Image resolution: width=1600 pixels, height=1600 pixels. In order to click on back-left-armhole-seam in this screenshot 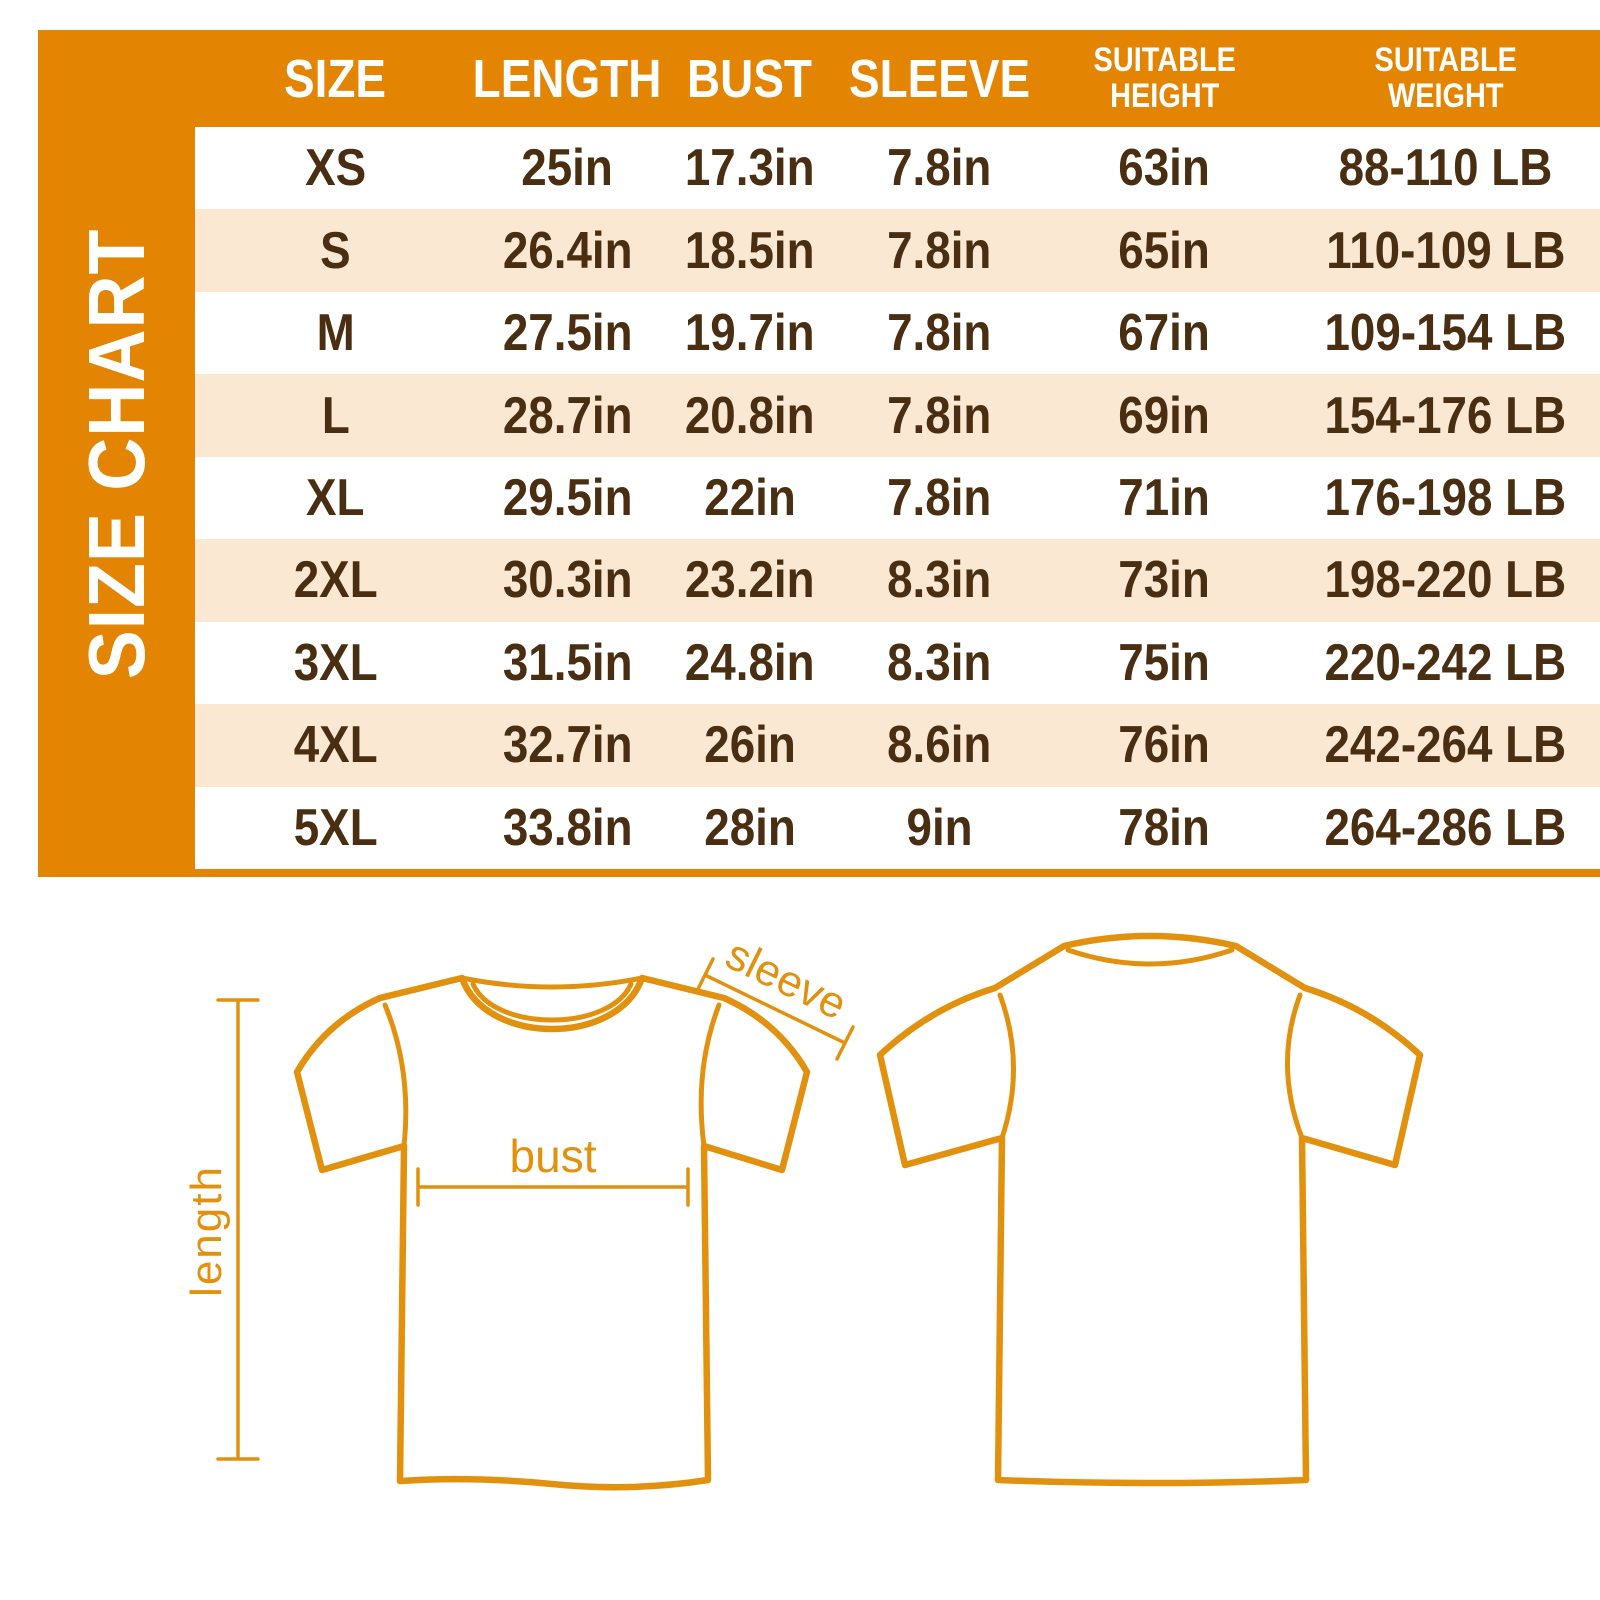, I will do `click(1007, 1066)`.